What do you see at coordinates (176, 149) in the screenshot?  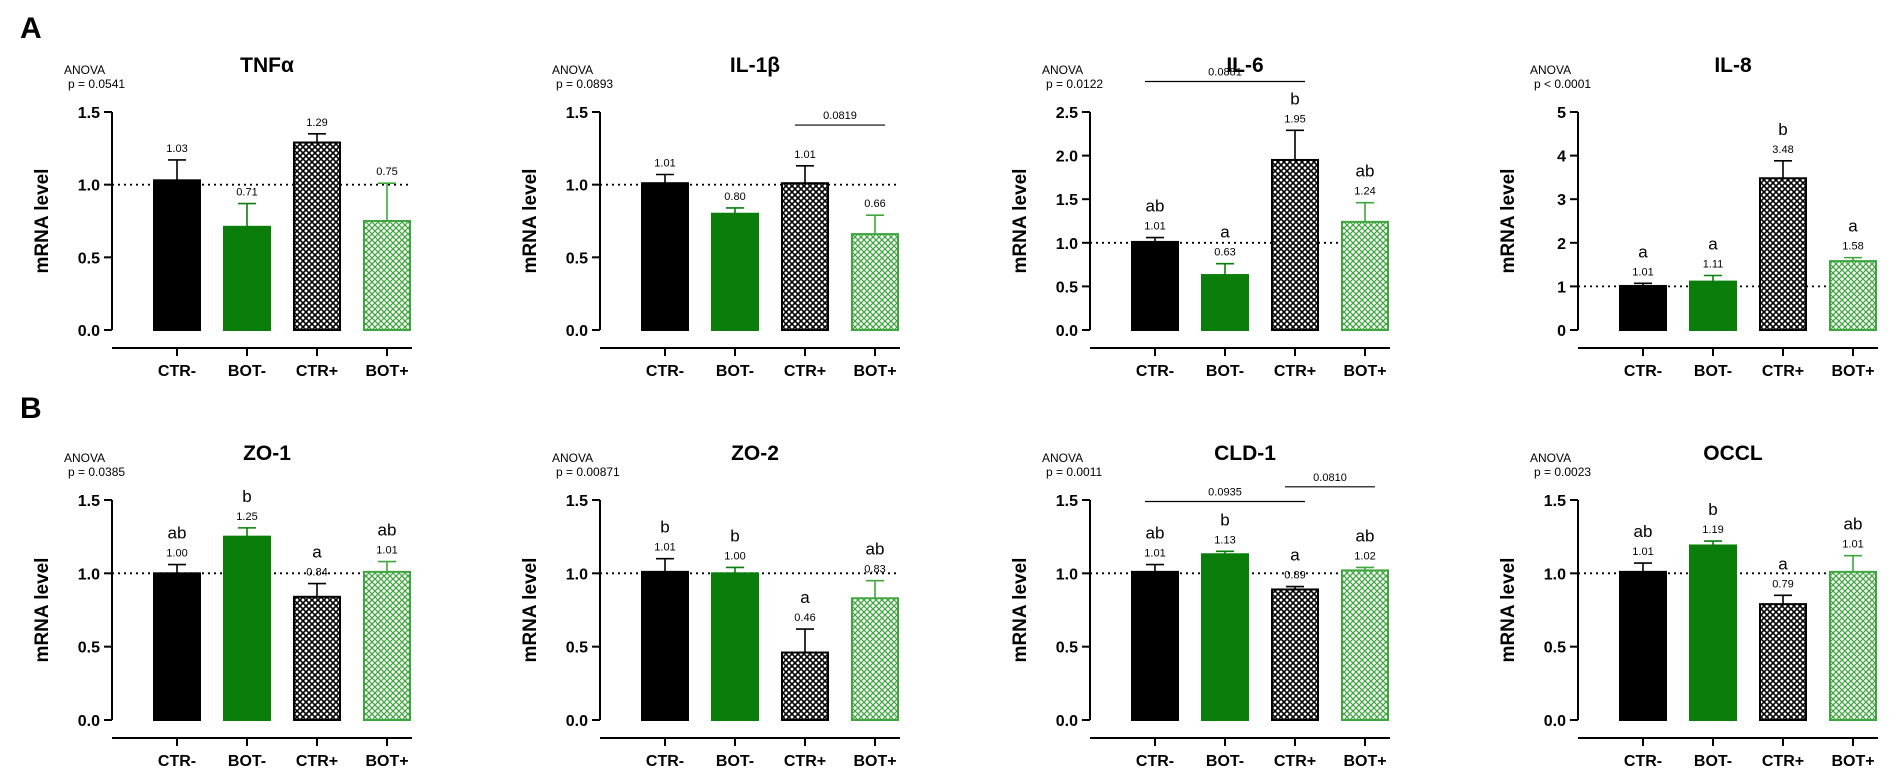 I see `value-label: 1.03` at bounding box center [176, 149].